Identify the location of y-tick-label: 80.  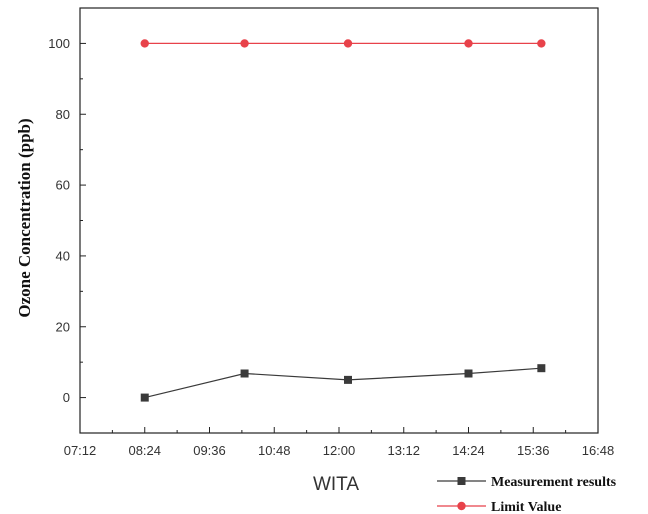
(63, 114).